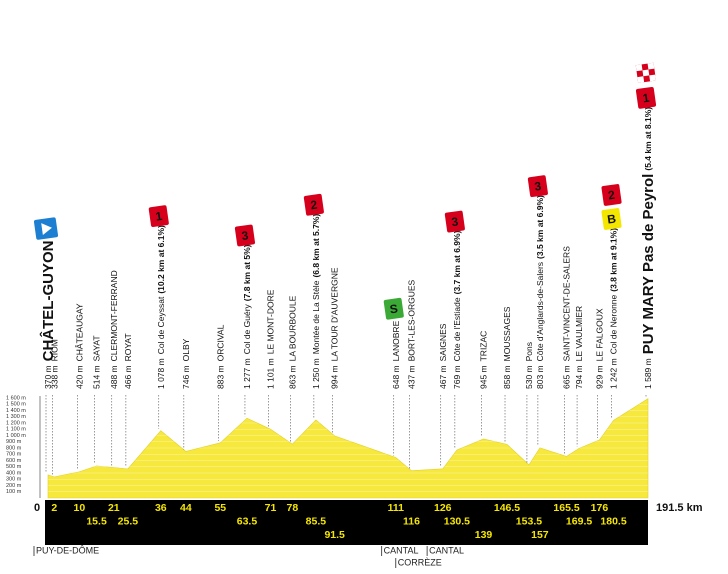 This screenshot has height=574, width=728. What do you see at coordinates (457, 329) in the screenshot?
I see `climb-name: Côte de l'Estiade` at bounding box center [457, 329].